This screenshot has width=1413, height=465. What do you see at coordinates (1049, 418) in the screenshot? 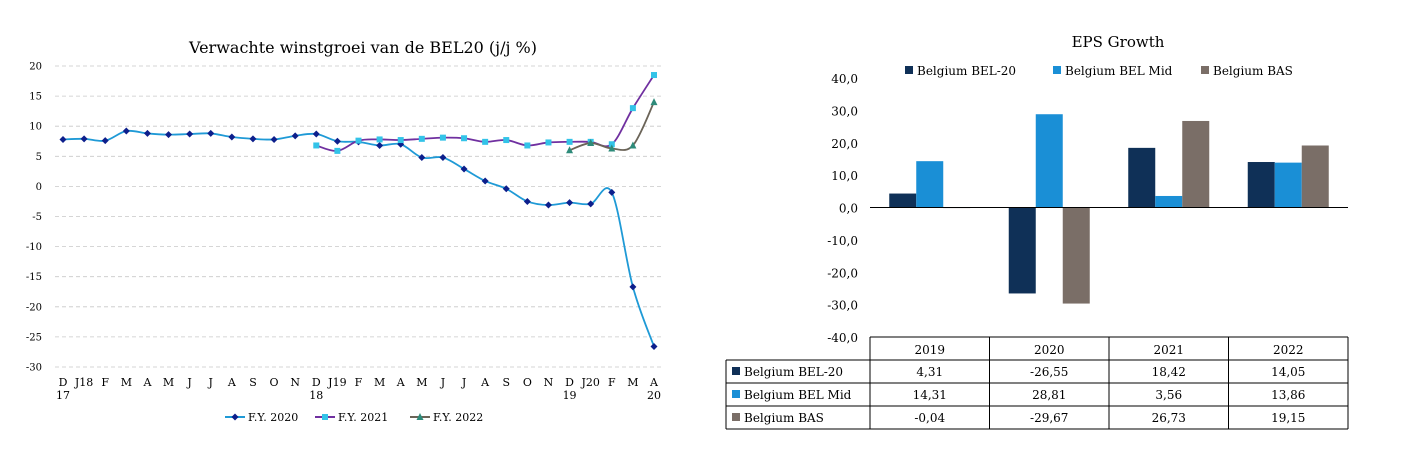
I see `table-cell: -29,67` at bounding box center [1049, 418].